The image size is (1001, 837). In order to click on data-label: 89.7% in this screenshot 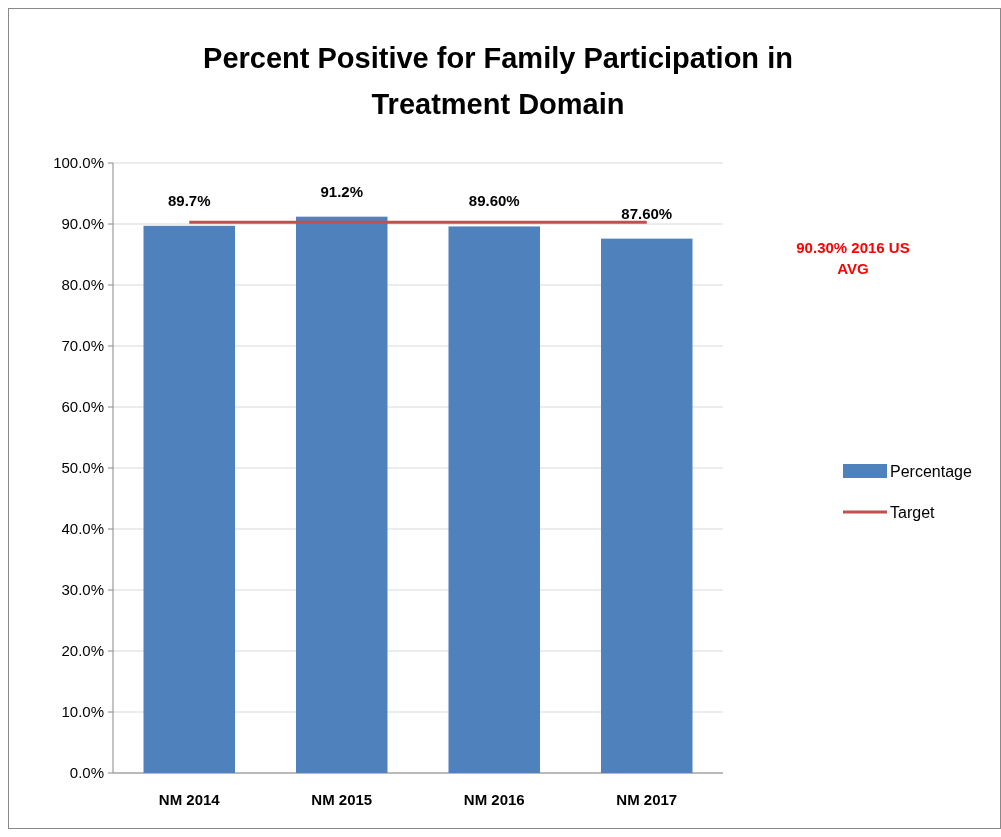, I will do `click(189, 200)`.